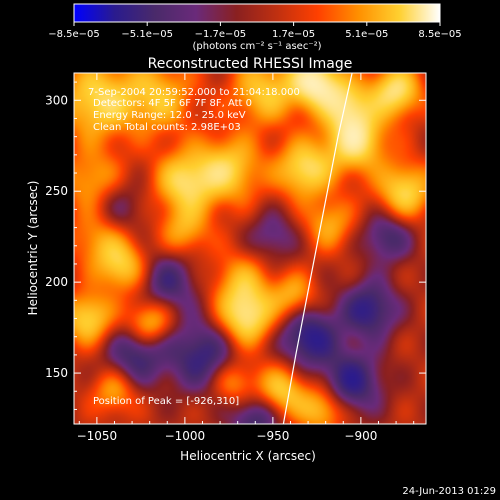  Describe the element at coordinates (250, 64) in the screenshot. I see `chart-title: Reconstructed RHESSI Image` at that location.